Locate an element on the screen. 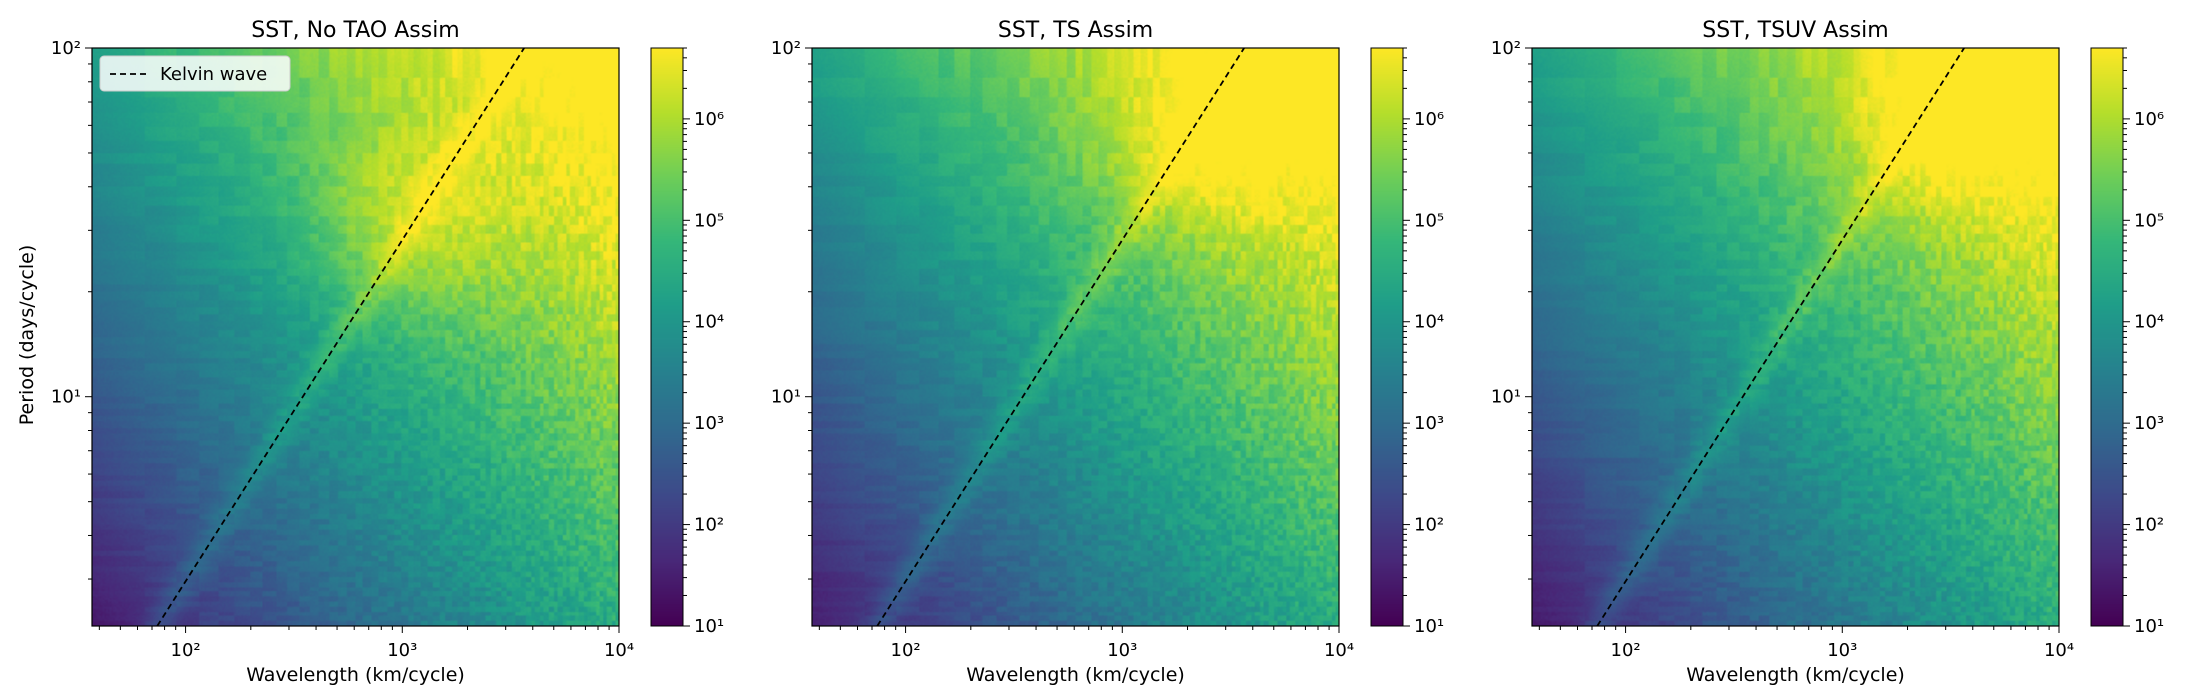 This screenshot has height=700, width=2200. legend-label: Kelvin wave is located at coordinates (213, 74).